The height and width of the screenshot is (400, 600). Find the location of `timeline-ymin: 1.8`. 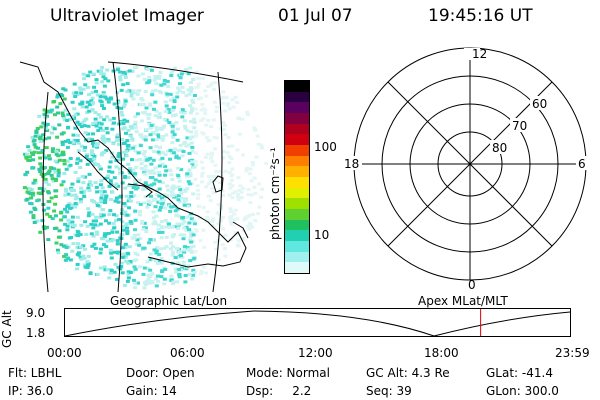

timeline-ymin: 1.8 is located at coordinates (36, 333).